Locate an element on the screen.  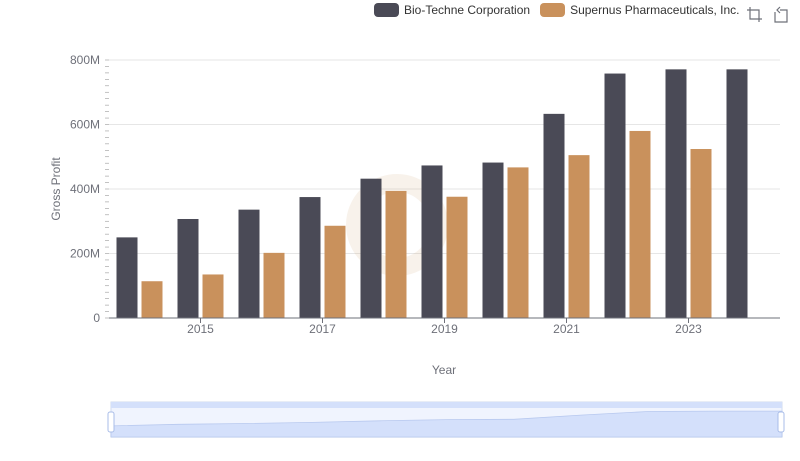
x-tick-label: 2019 is located at coordinates (444, 329).